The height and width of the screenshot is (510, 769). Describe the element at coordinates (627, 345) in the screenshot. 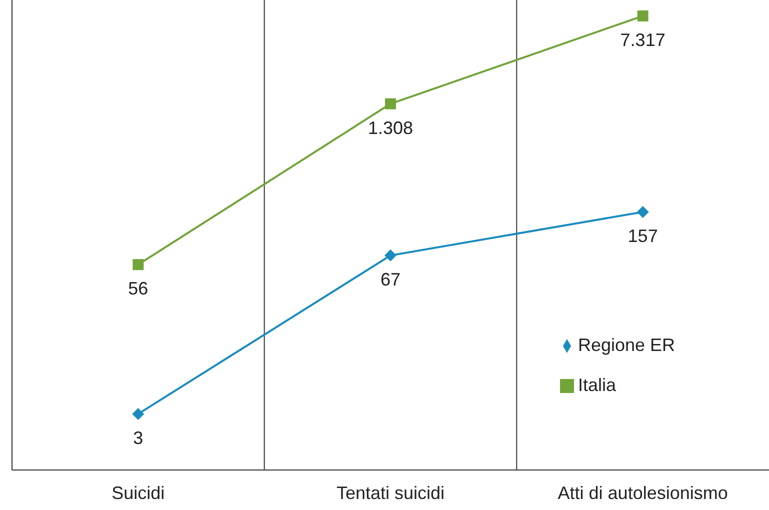

I see `legend-label: Regione ER` at that location.